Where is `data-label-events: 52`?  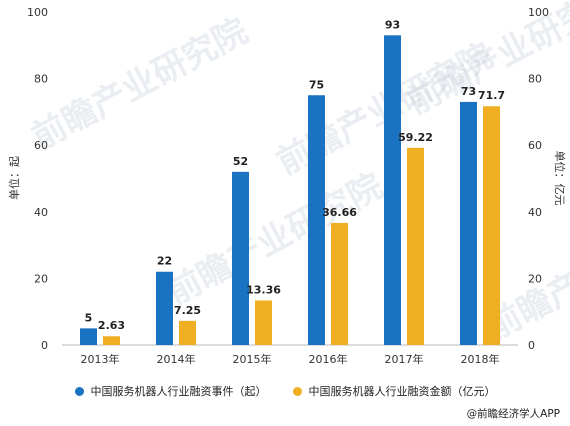
data-label-events: 52 is located at coordinates (240, 161).